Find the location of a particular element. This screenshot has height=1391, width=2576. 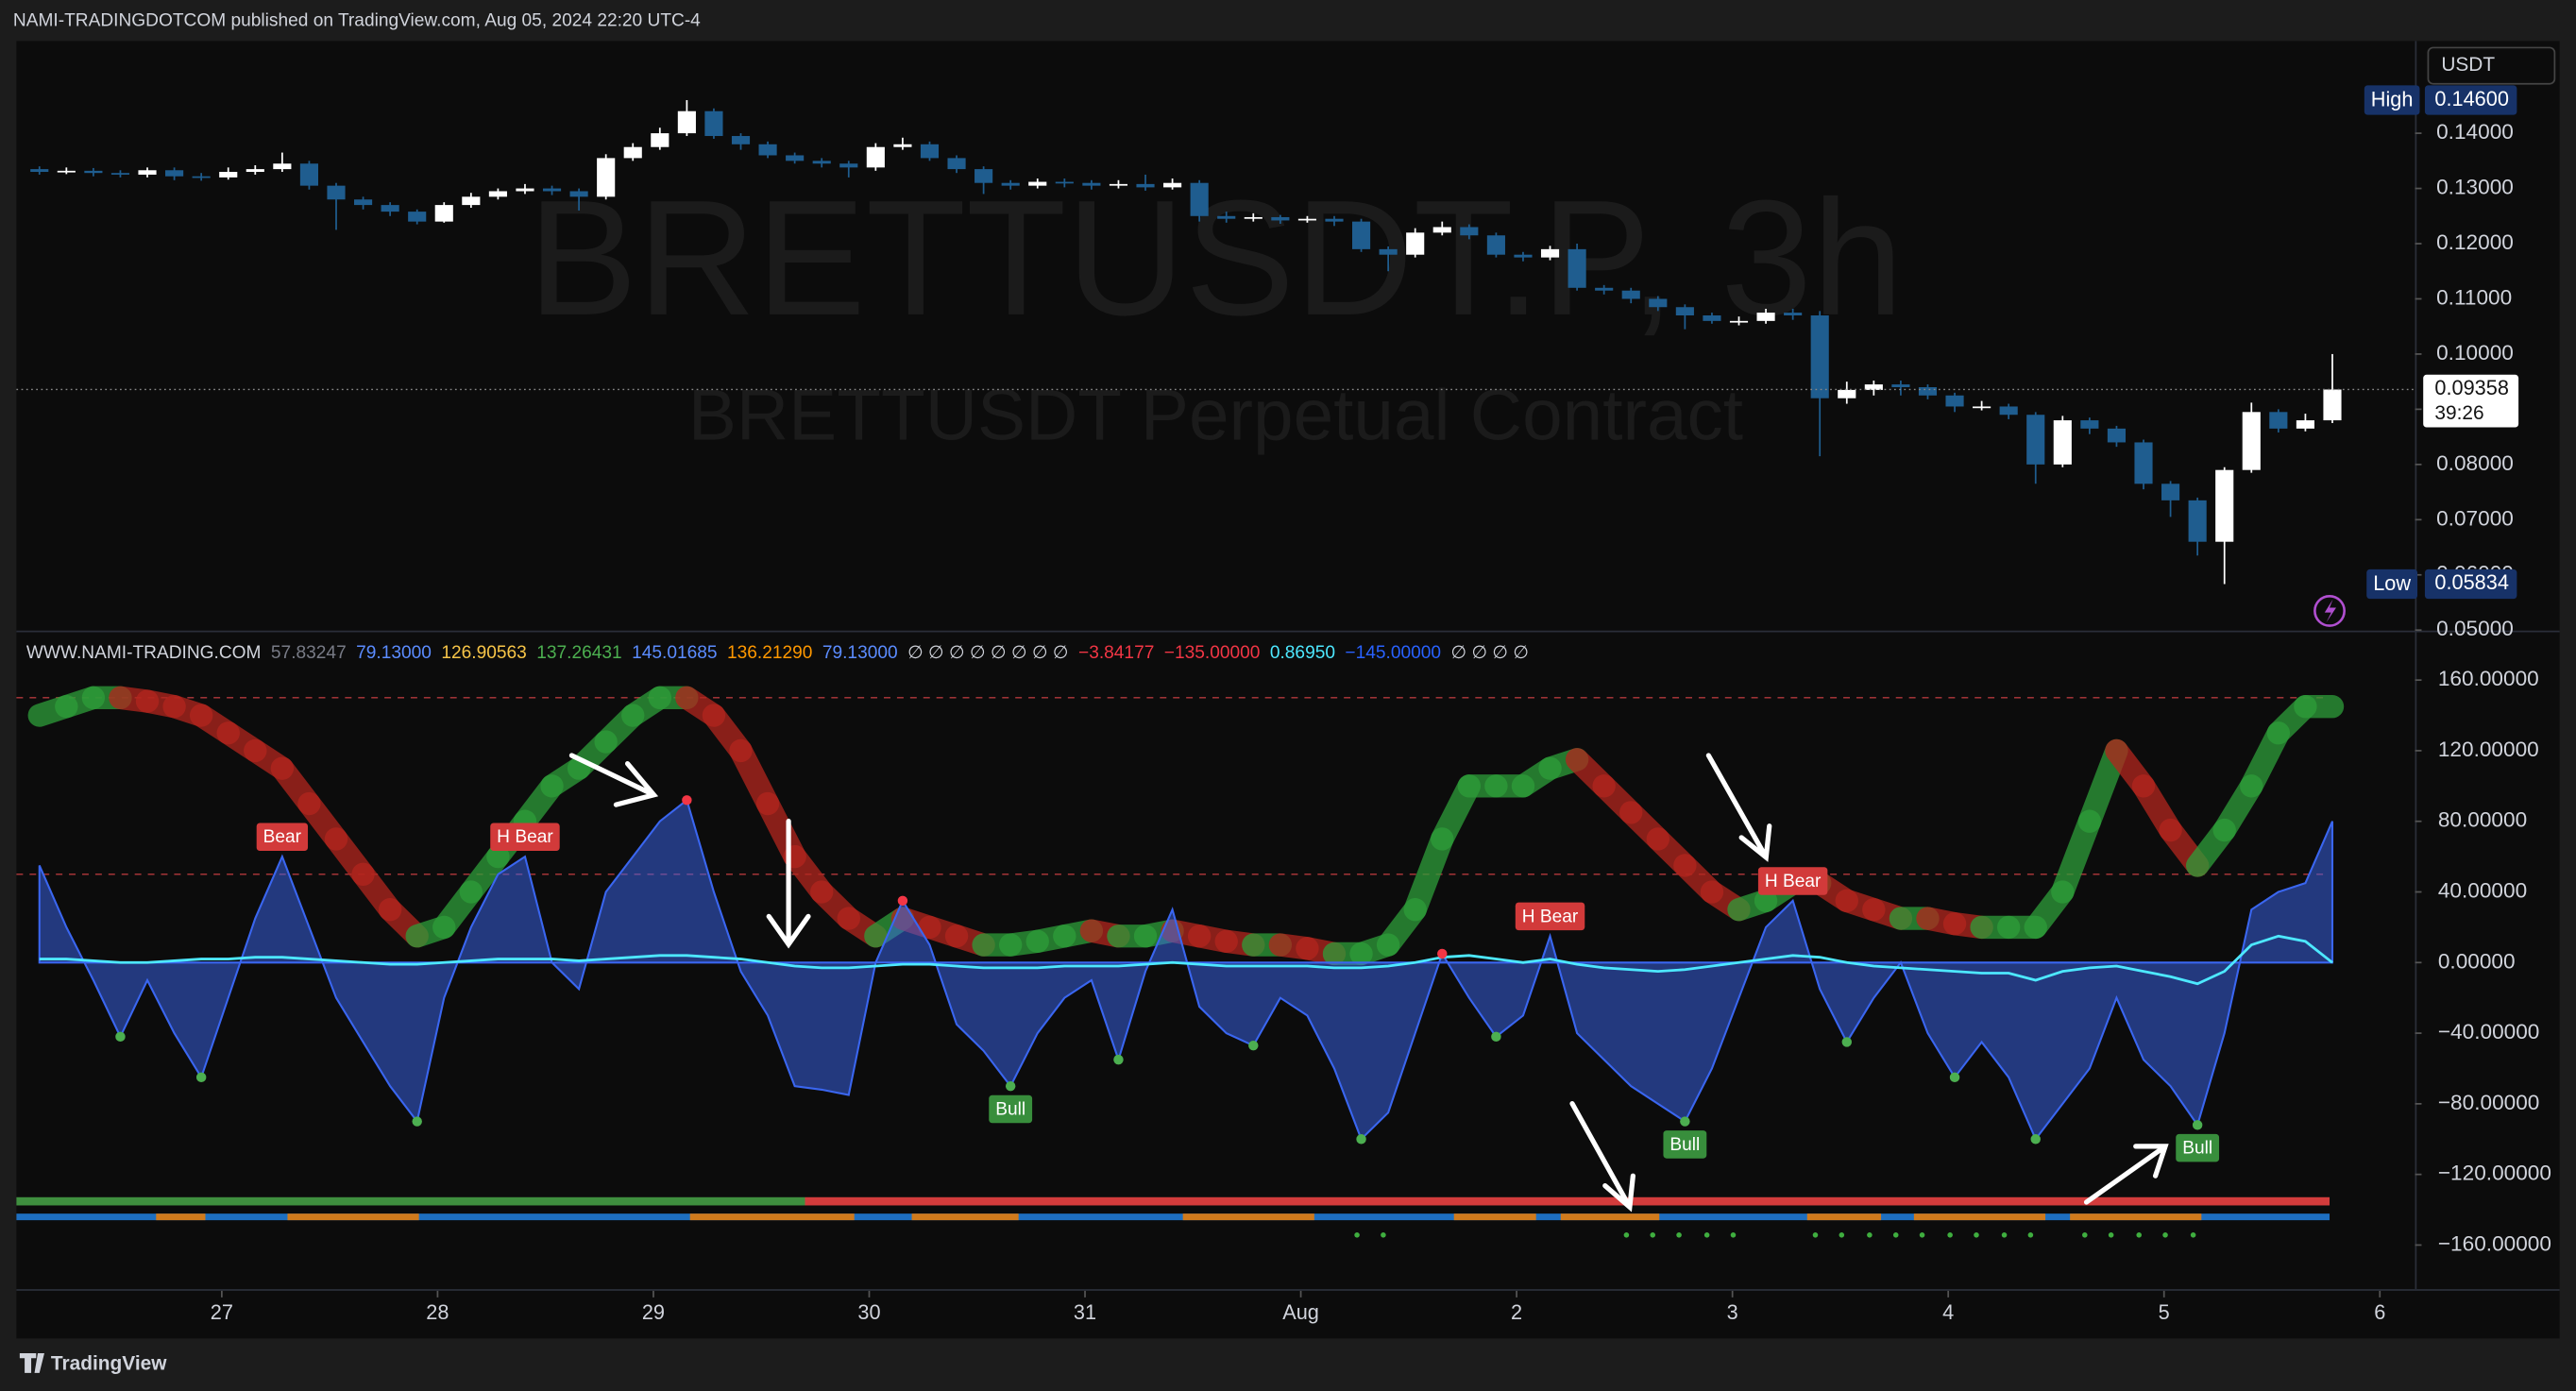

low_label-value: 0.05834 is located at coordinates (2471, 582).